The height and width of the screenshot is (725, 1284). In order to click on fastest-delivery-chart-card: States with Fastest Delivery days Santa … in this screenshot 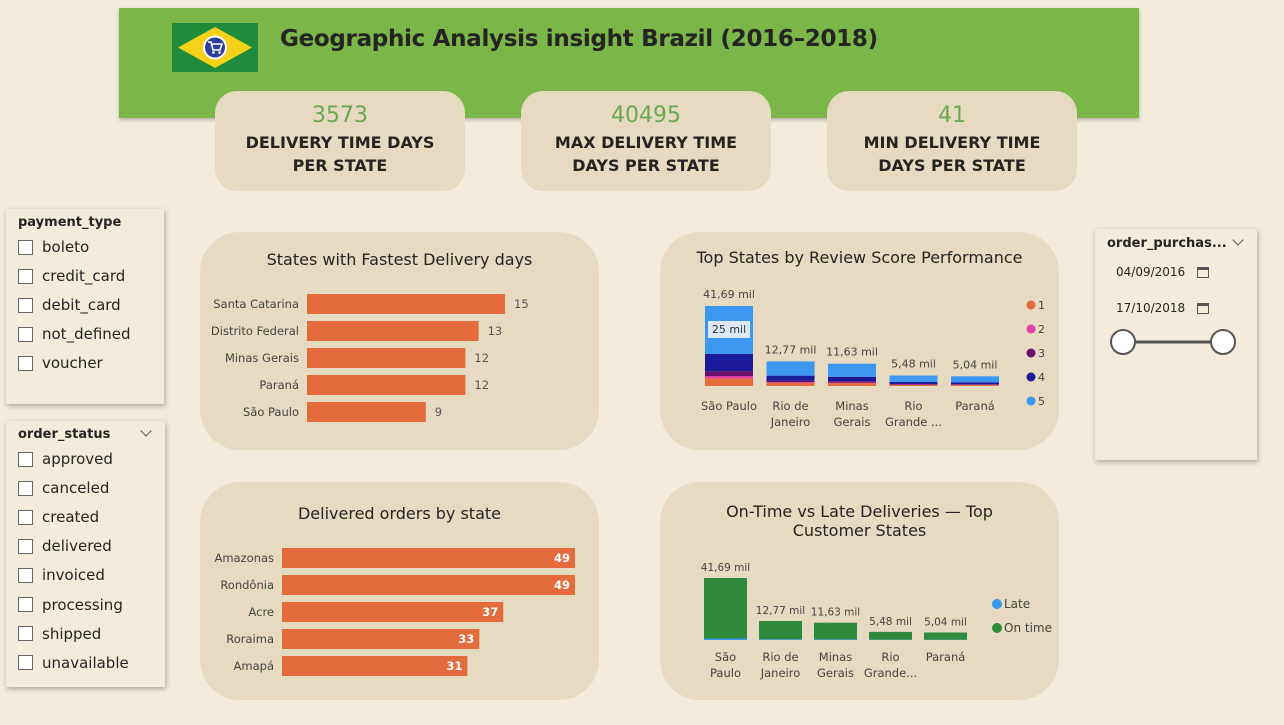, I will do `click(399, 341)`.